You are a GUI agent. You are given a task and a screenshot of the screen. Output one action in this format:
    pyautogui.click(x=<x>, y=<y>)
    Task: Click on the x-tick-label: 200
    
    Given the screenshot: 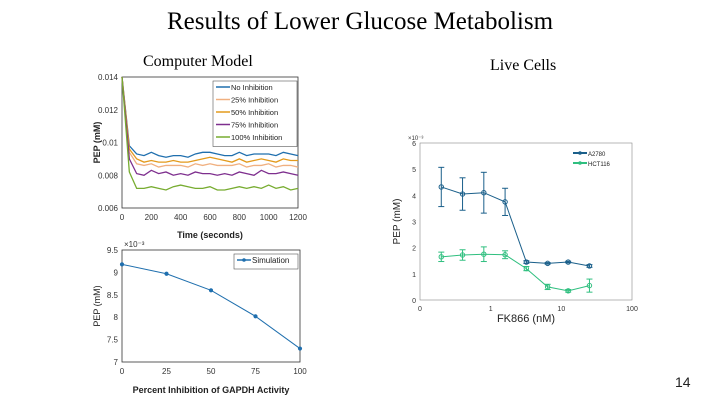 What is the action you would take?
    pyautogui.click(x=152, y=217)
    